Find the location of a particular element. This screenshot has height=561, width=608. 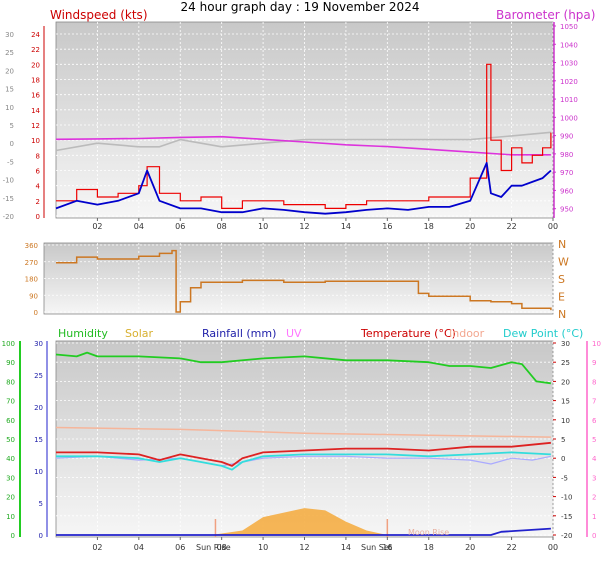

outer-temp-tick-label: -20 is located at coordinates (8, 217).